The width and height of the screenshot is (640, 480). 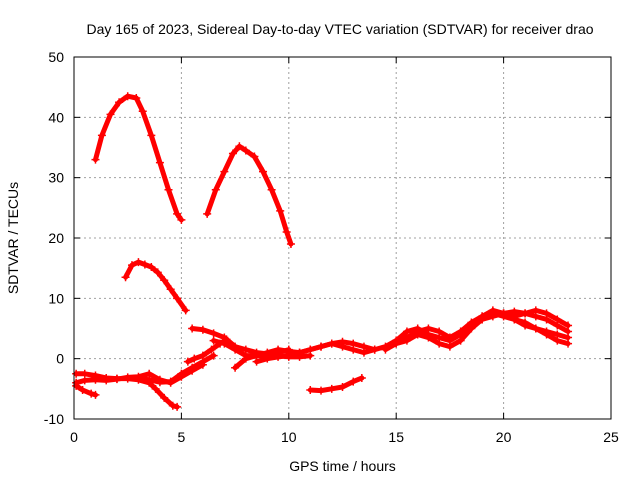 What do you see at coordinates (13, 238) in the screenshot?
I see `y-axis-label: SDTVAR / TECUs` at bounding box center [13, 238].